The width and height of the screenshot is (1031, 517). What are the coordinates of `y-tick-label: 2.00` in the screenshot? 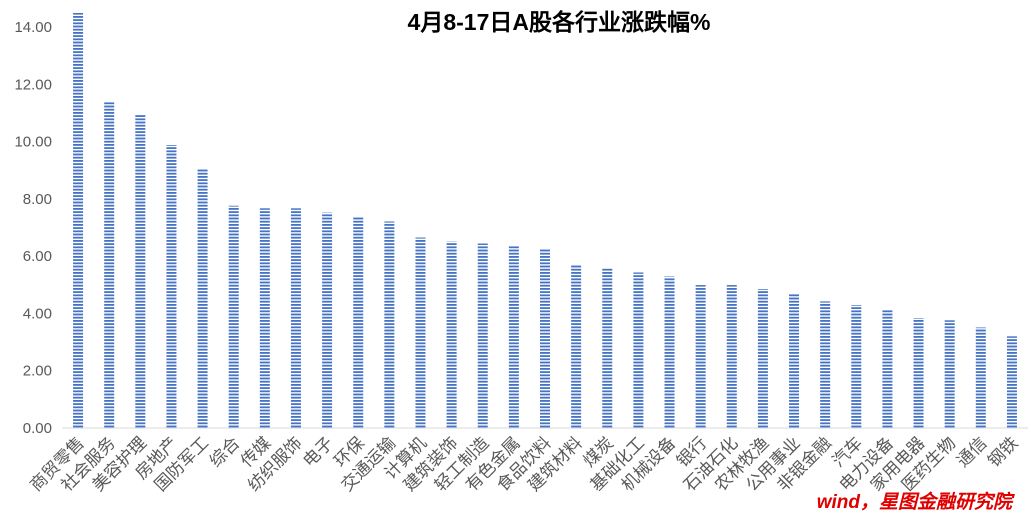 It's located at (37, 371).